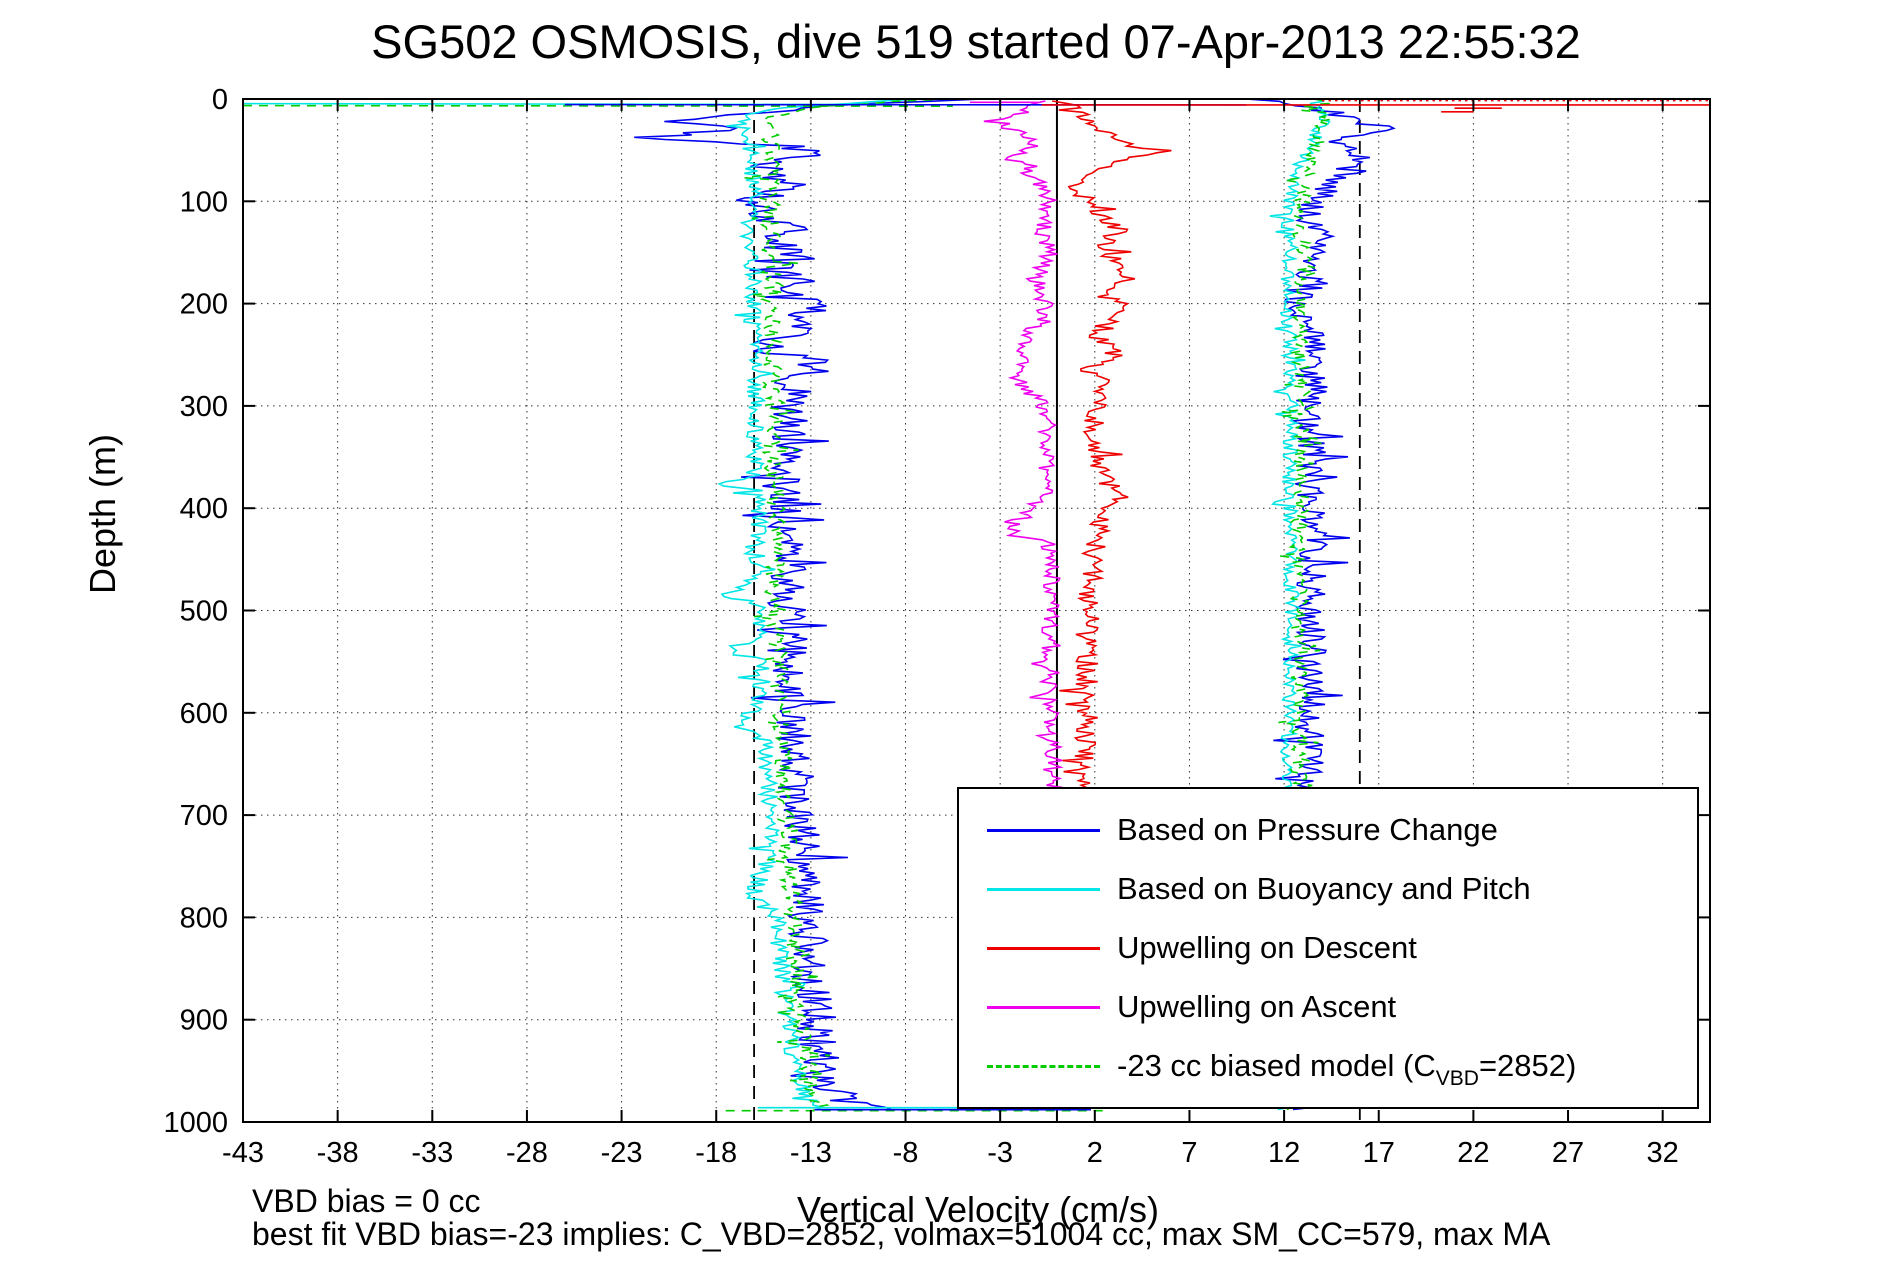 The width and height of the screenshot is (1891, 1262). What do you see at coordinates (716, 1153) in the screenshot?
I see `svg-text: -18` at bounding box center [716, 1153].